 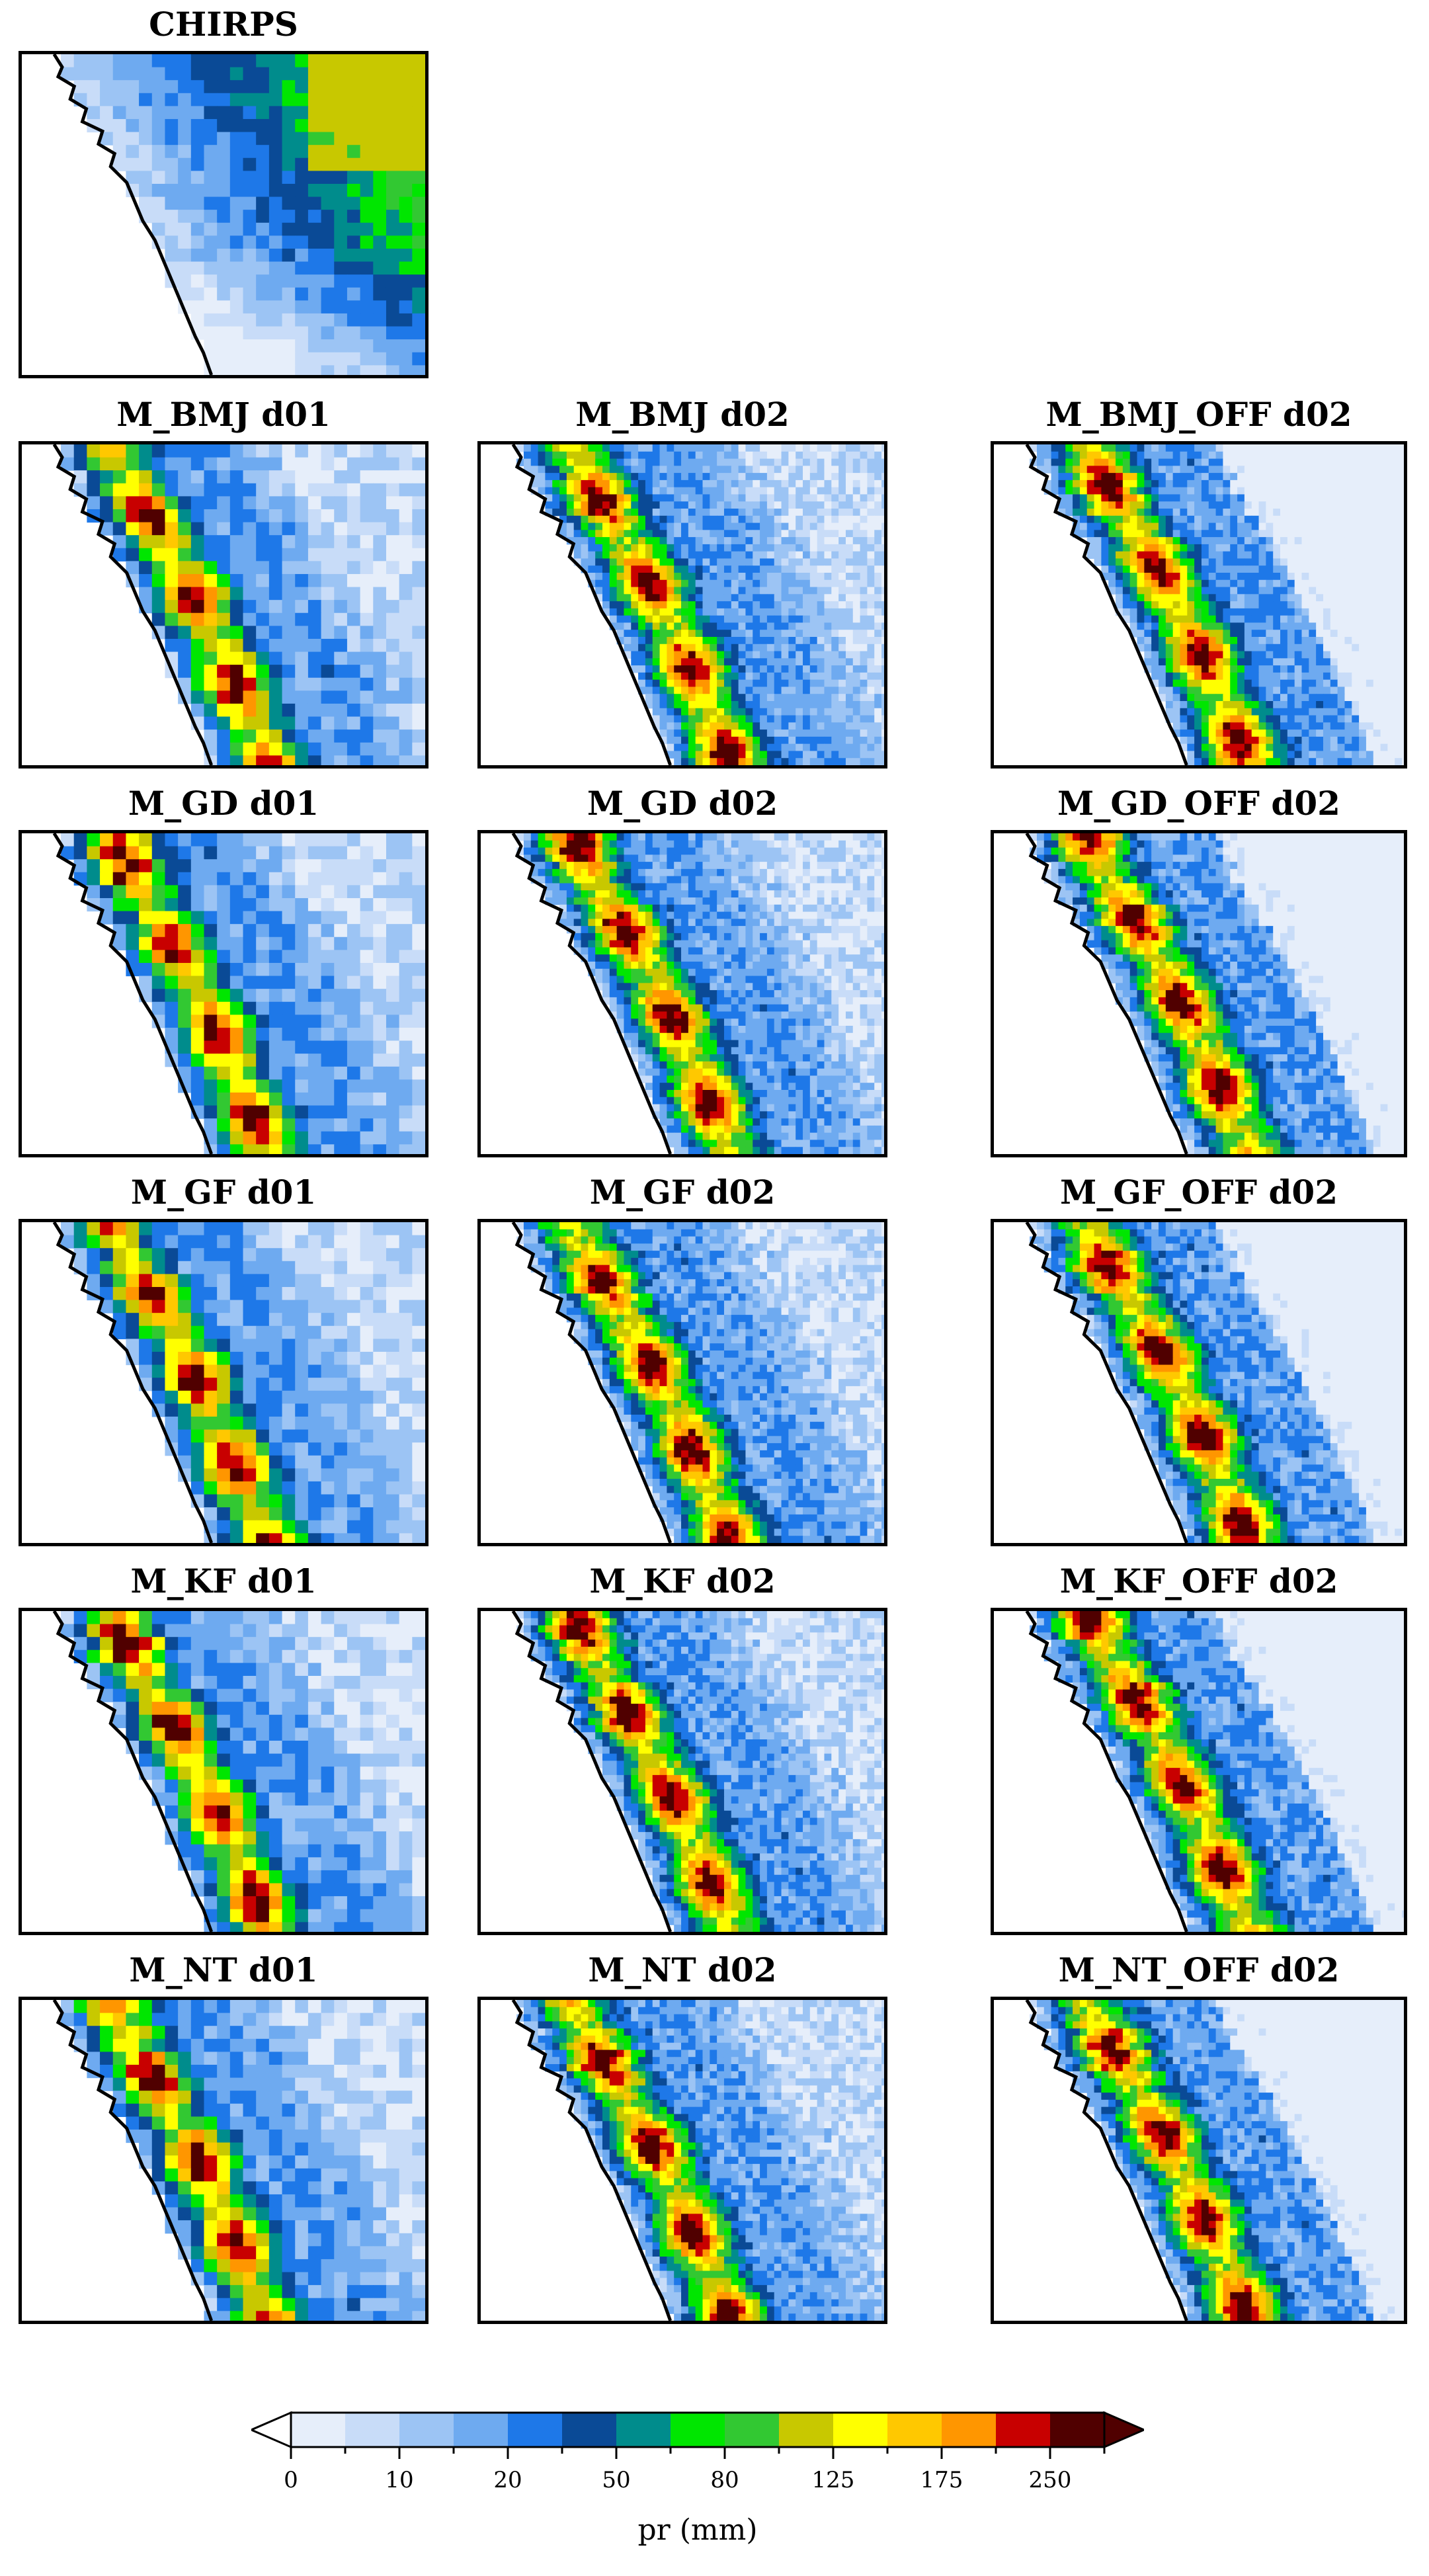 What do you see at coordinates (697, 2530) in the screenshot?
I see `colorbar-label: pr (mm)` at bounding box center [697, 2530].